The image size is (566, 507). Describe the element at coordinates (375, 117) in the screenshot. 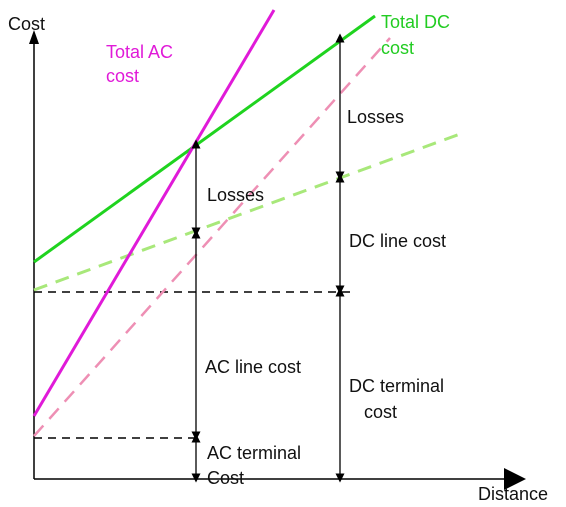

I see `dc-losses-label: Losses` at that location.